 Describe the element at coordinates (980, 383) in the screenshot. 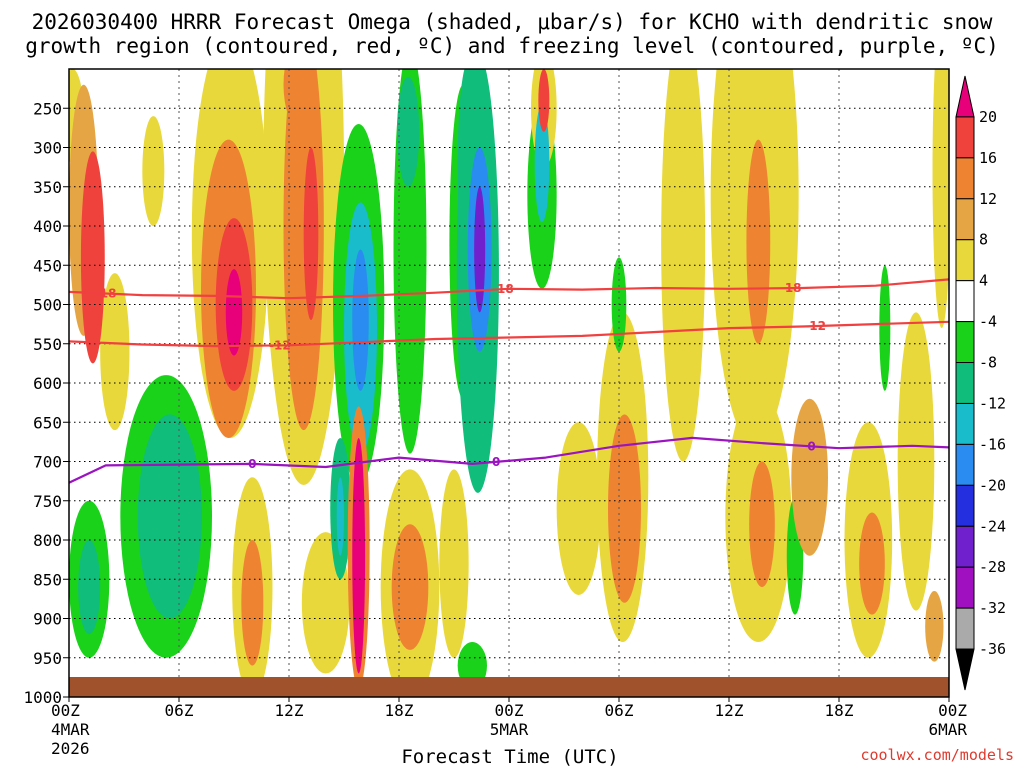

I see `colorbar: 20 16 12 8 4 -4 -8 -12 -16 -20 -24 -28 -32 -36` at that location.